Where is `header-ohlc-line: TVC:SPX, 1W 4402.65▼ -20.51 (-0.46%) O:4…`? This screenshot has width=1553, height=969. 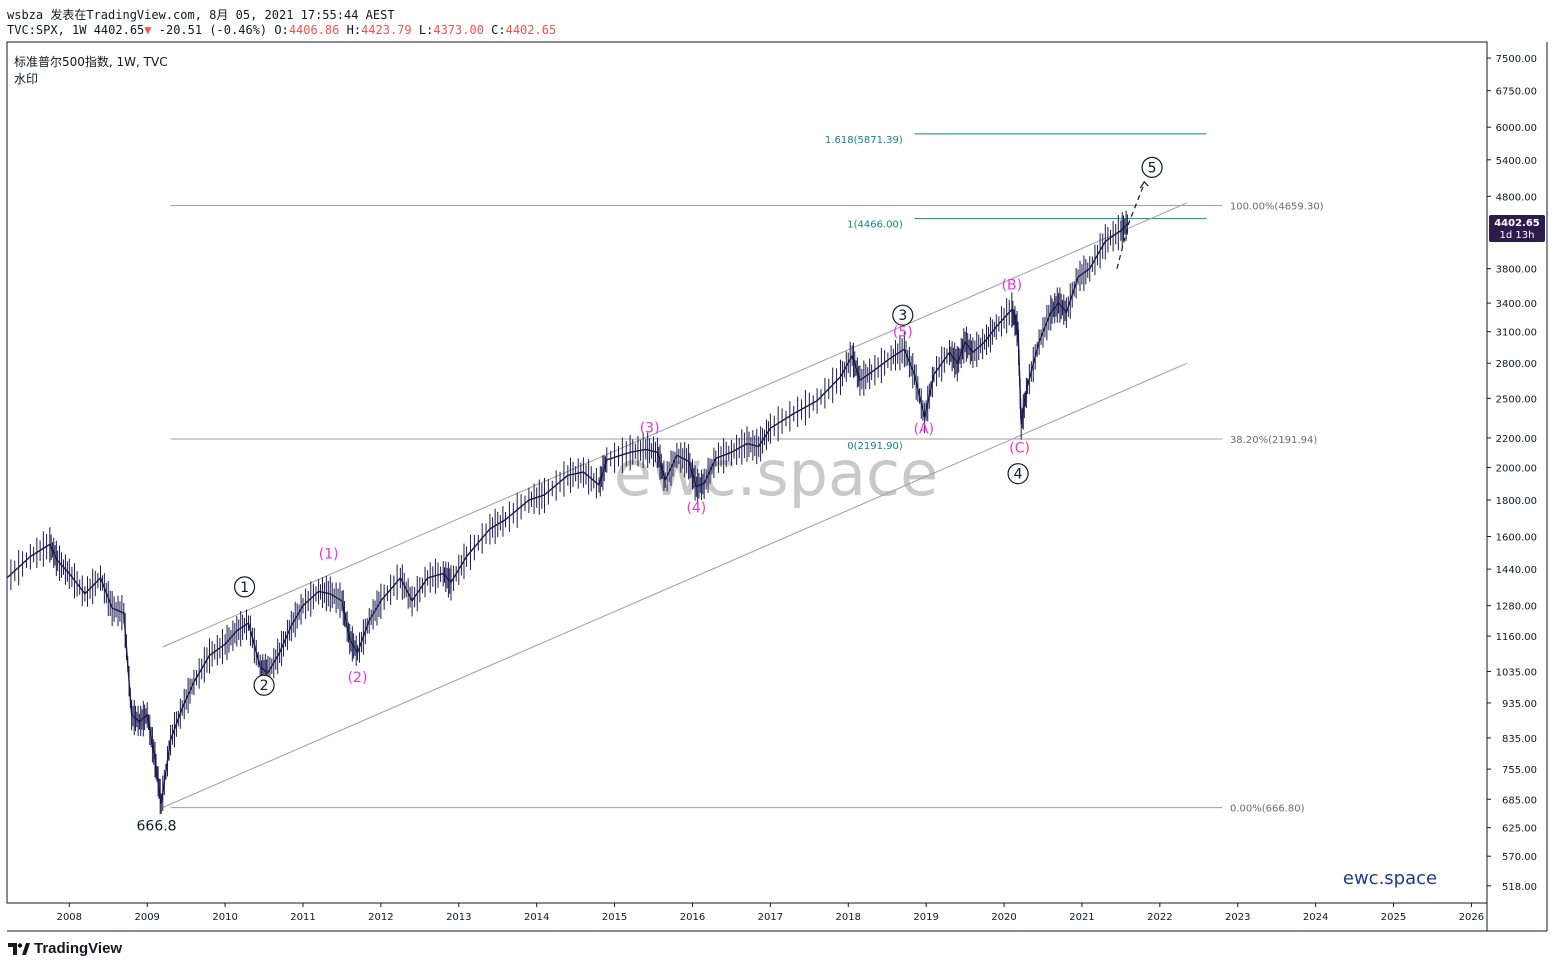 header-ohlc-line: TVC:SPX, 1W 4402.65▼ -20.51 (-0.46%) O:4… is located at coordinates (281, 30).